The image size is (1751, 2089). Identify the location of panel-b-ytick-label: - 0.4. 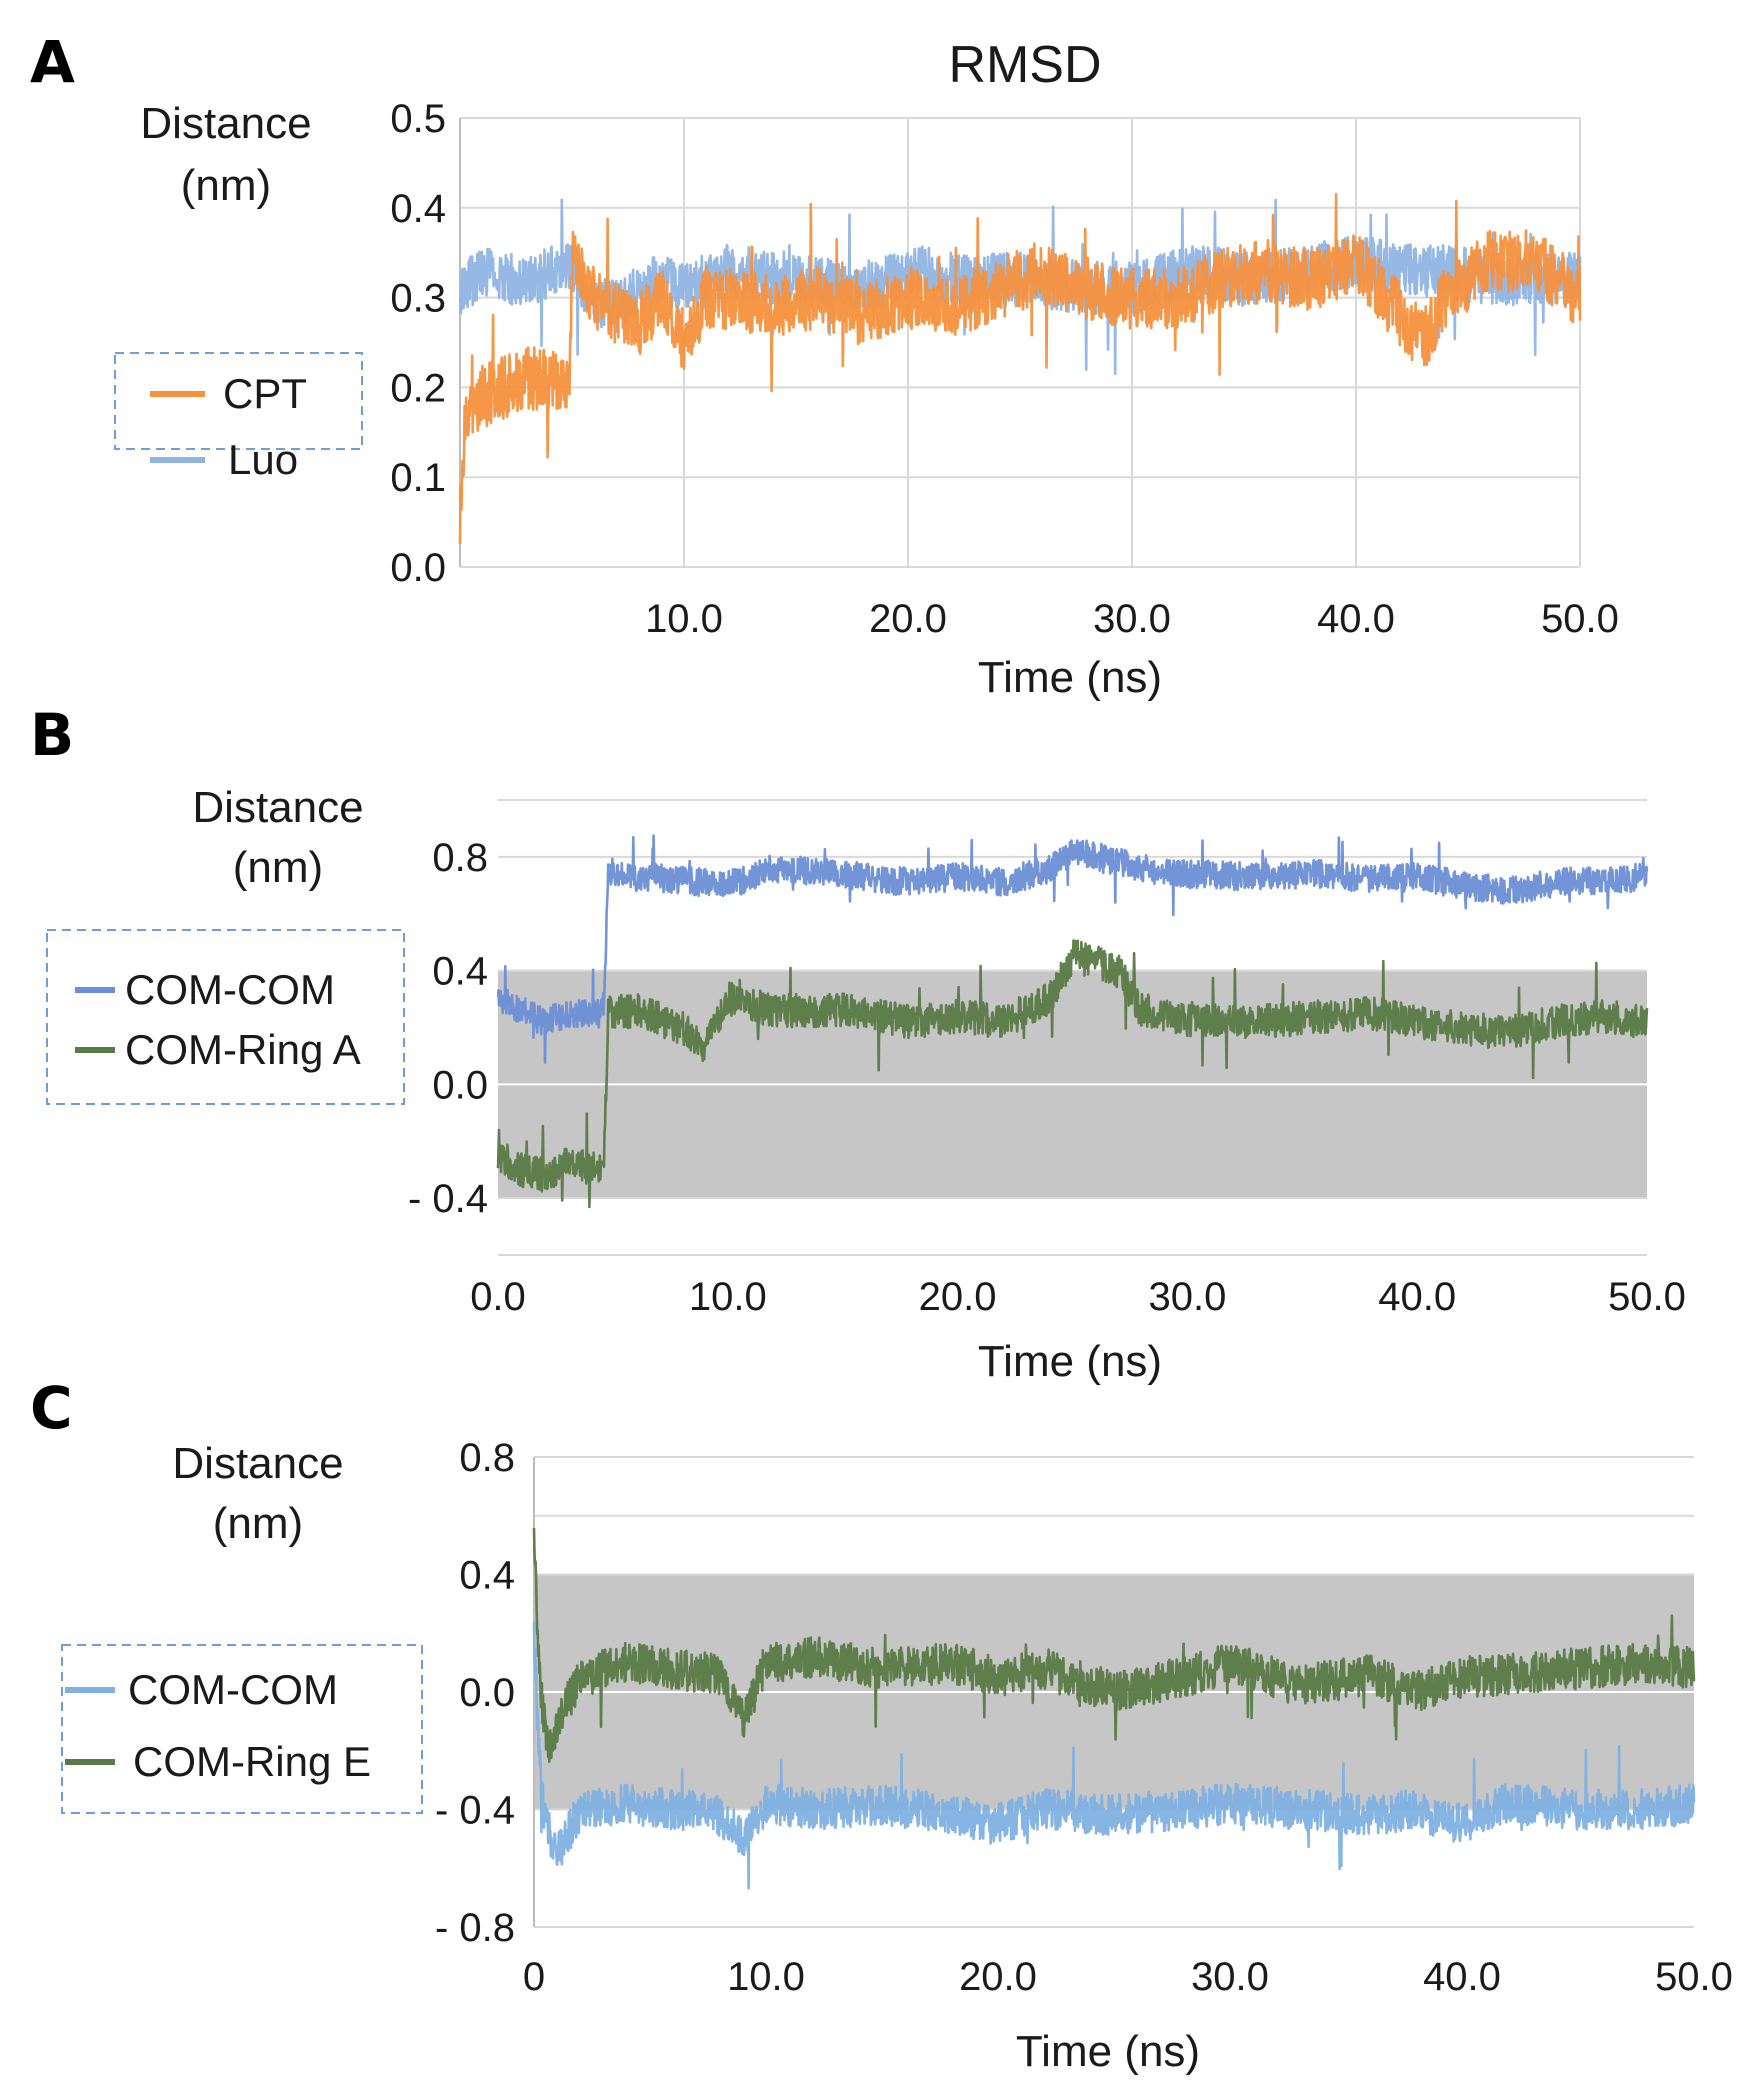
(448, 1199).